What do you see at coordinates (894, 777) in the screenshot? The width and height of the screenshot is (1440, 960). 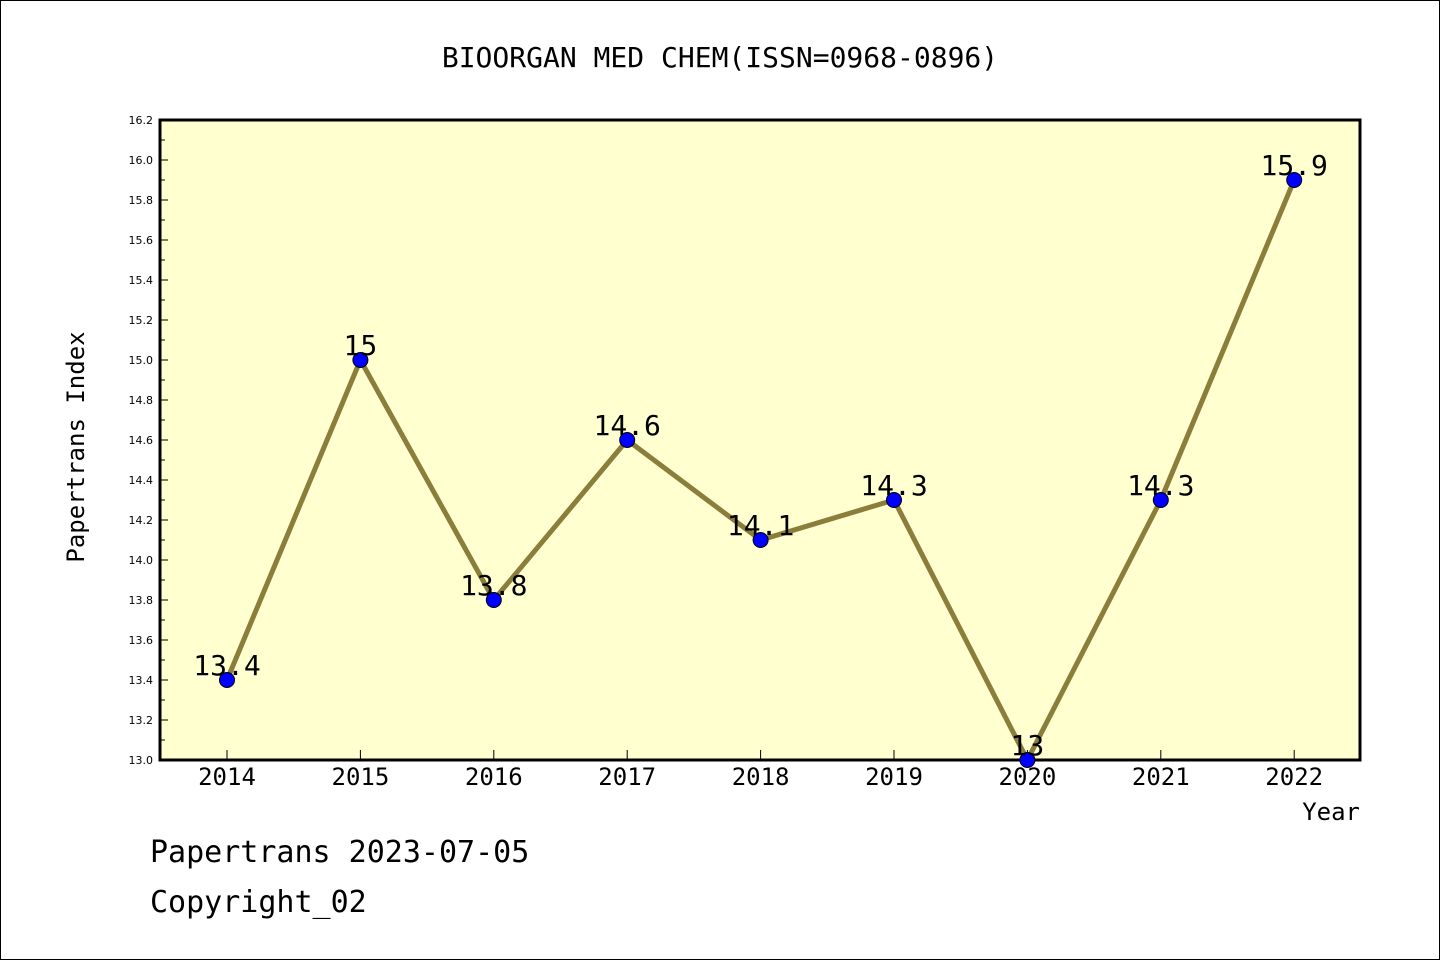 I see `x-tick-label: 2019` at bounding box center [894, 777].